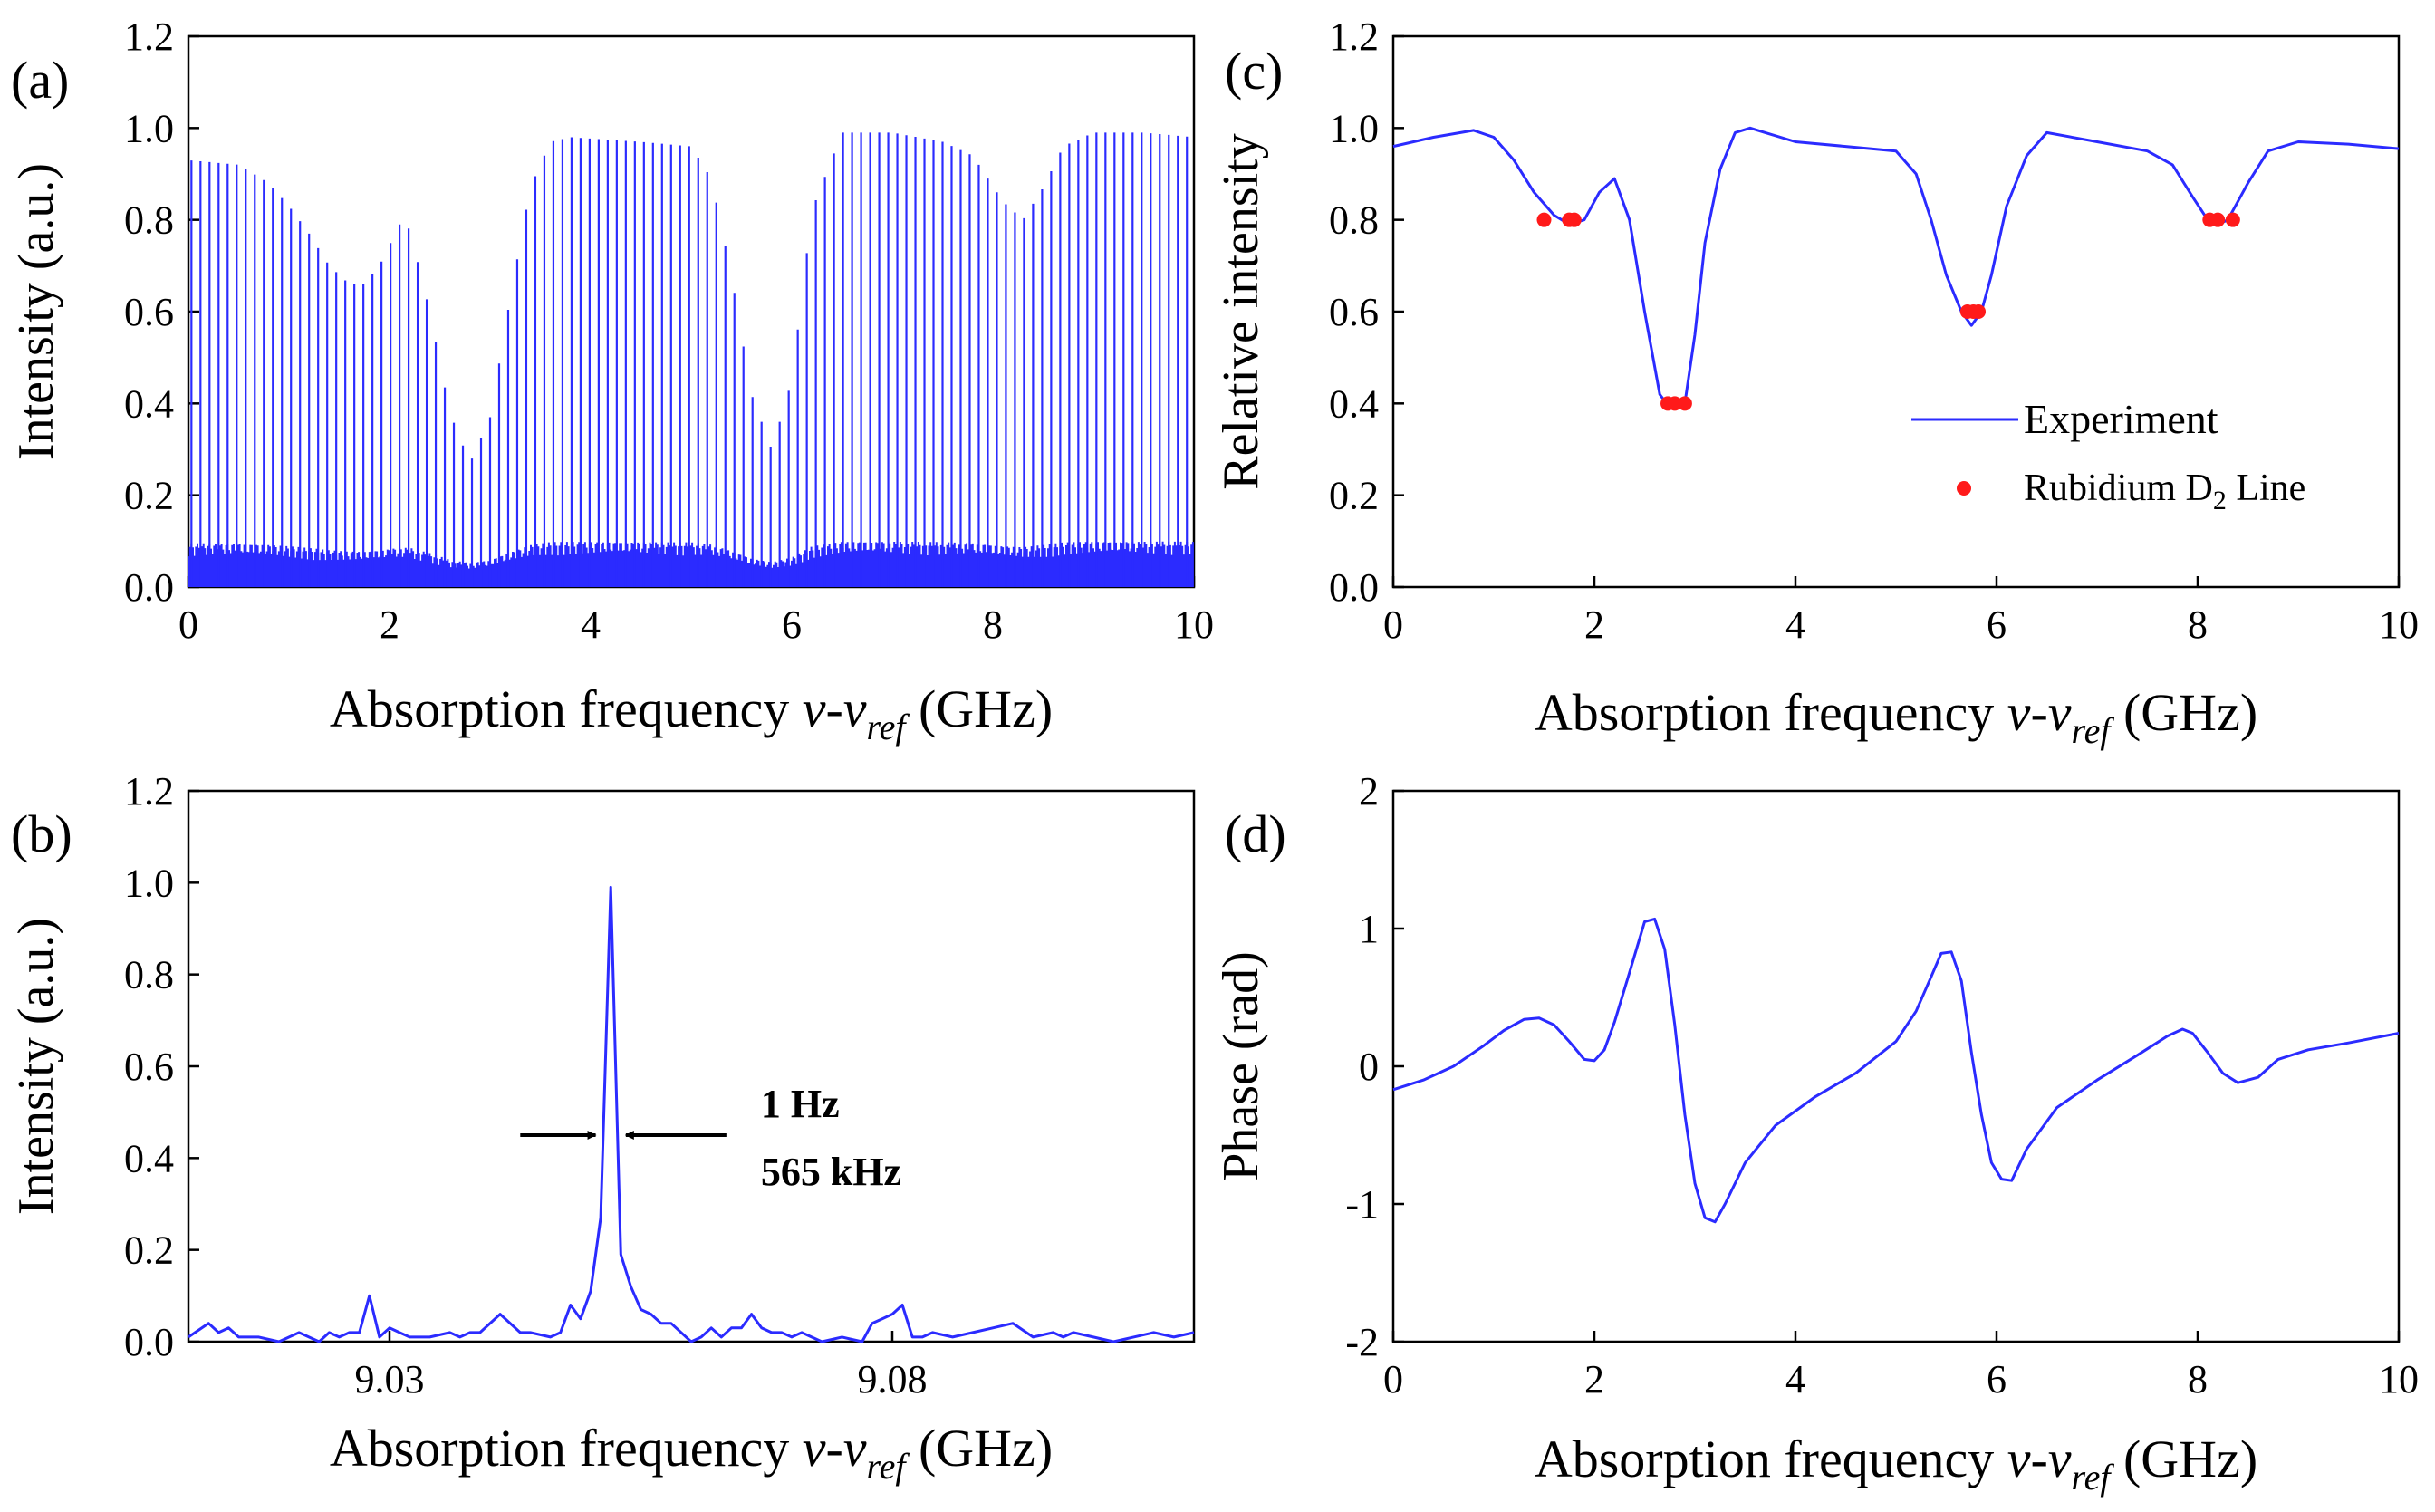  What do you see at coordinates (1369, 929) in the screenshot?
I see `y-tick-label: 1` at bounding box center [1369, 929].